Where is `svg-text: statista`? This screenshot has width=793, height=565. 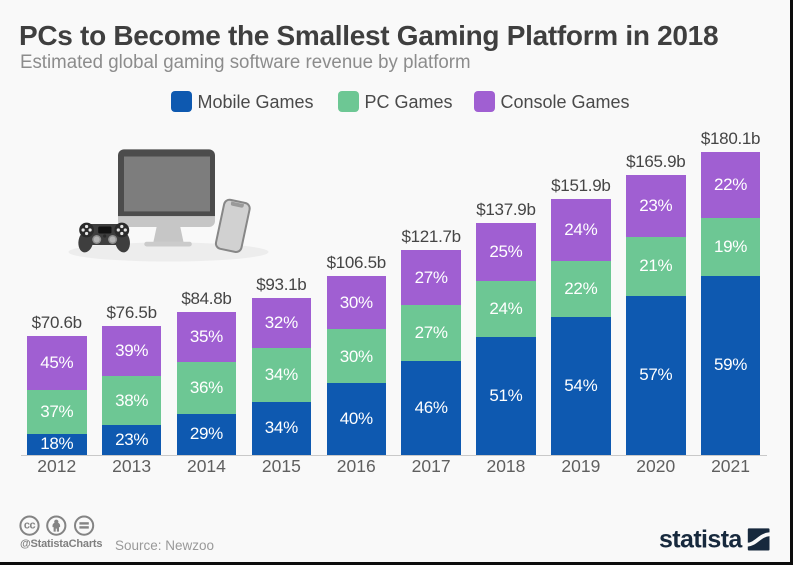 svg-text: statista is located at coordinates (701, 540).